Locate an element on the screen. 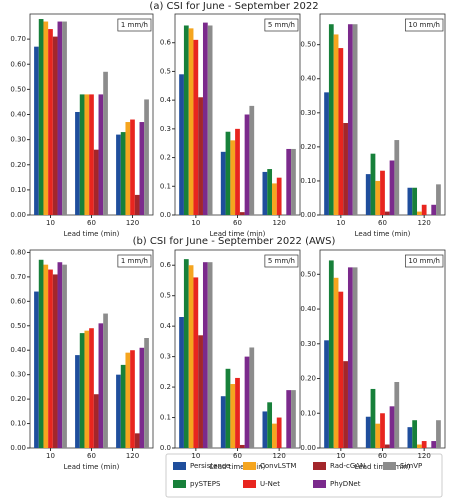 The height and width of the screenshot is (500, 468). legend-label: Rad-cGAN is located at coordinates (347, 466).